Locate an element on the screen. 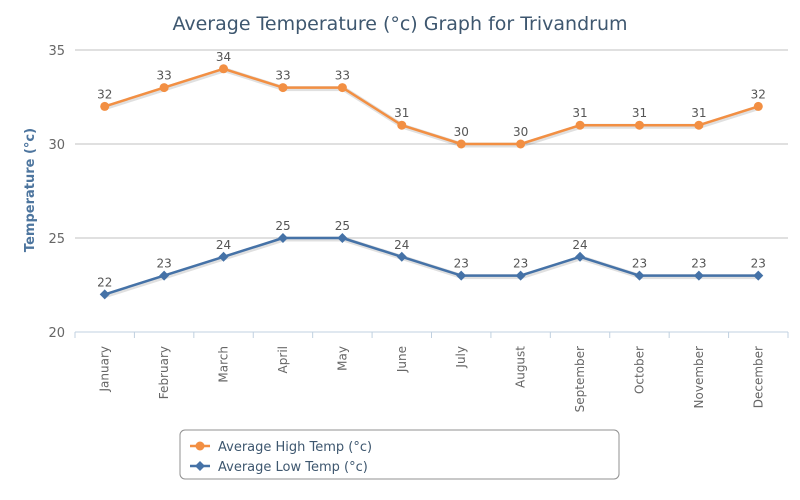 This screenshot has width=800, height=500. x-tick-label: June is located at coordinates (402, 359).